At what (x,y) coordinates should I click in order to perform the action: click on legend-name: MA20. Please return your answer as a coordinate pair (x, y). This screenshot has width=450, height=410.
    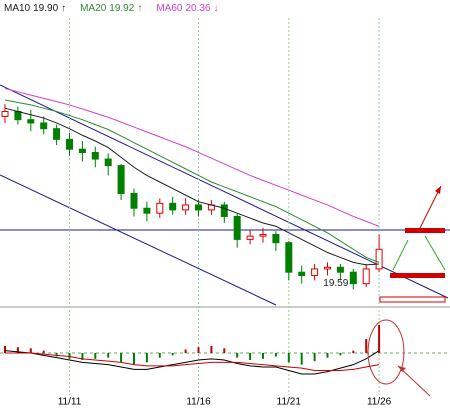
    Looking at the image, I should click on (93, 8).